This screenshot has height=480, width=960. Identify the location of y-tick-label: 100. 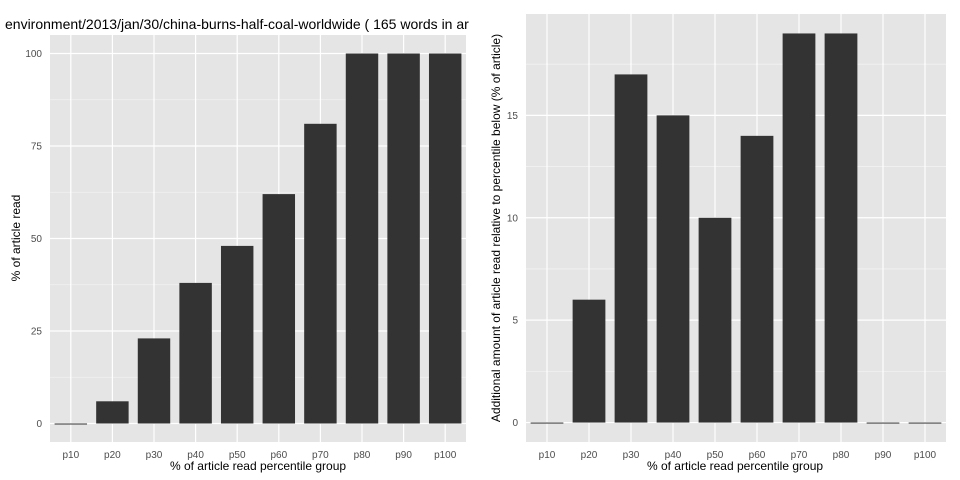
(33, 54).